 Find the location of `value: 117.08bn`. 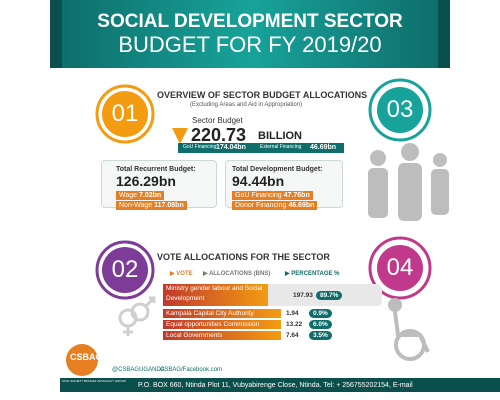

value: 117.08bn is located at coordinates (169, 205).